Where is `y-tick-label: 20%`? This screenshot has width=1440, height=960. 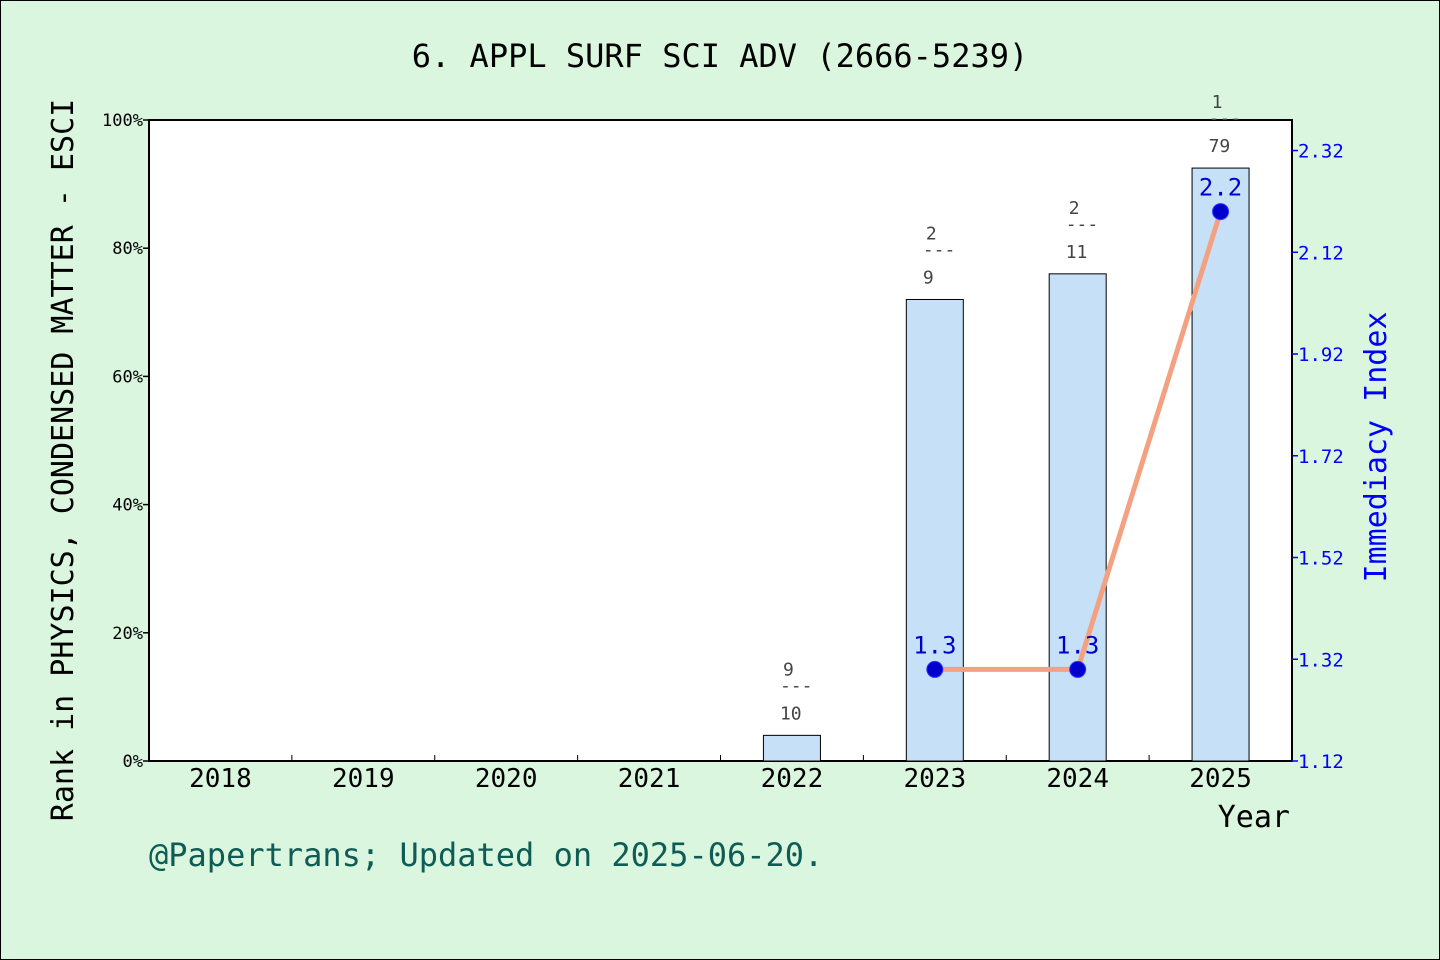
y-tick-label: 20% is located at coordinates (127, 634).